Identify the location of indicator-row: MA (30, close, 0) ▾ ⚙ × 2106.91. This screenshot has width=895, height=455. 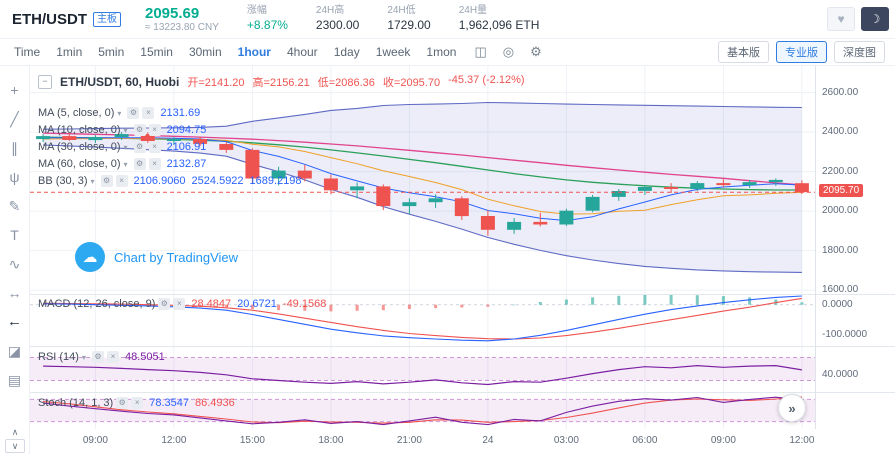
(170, 147).